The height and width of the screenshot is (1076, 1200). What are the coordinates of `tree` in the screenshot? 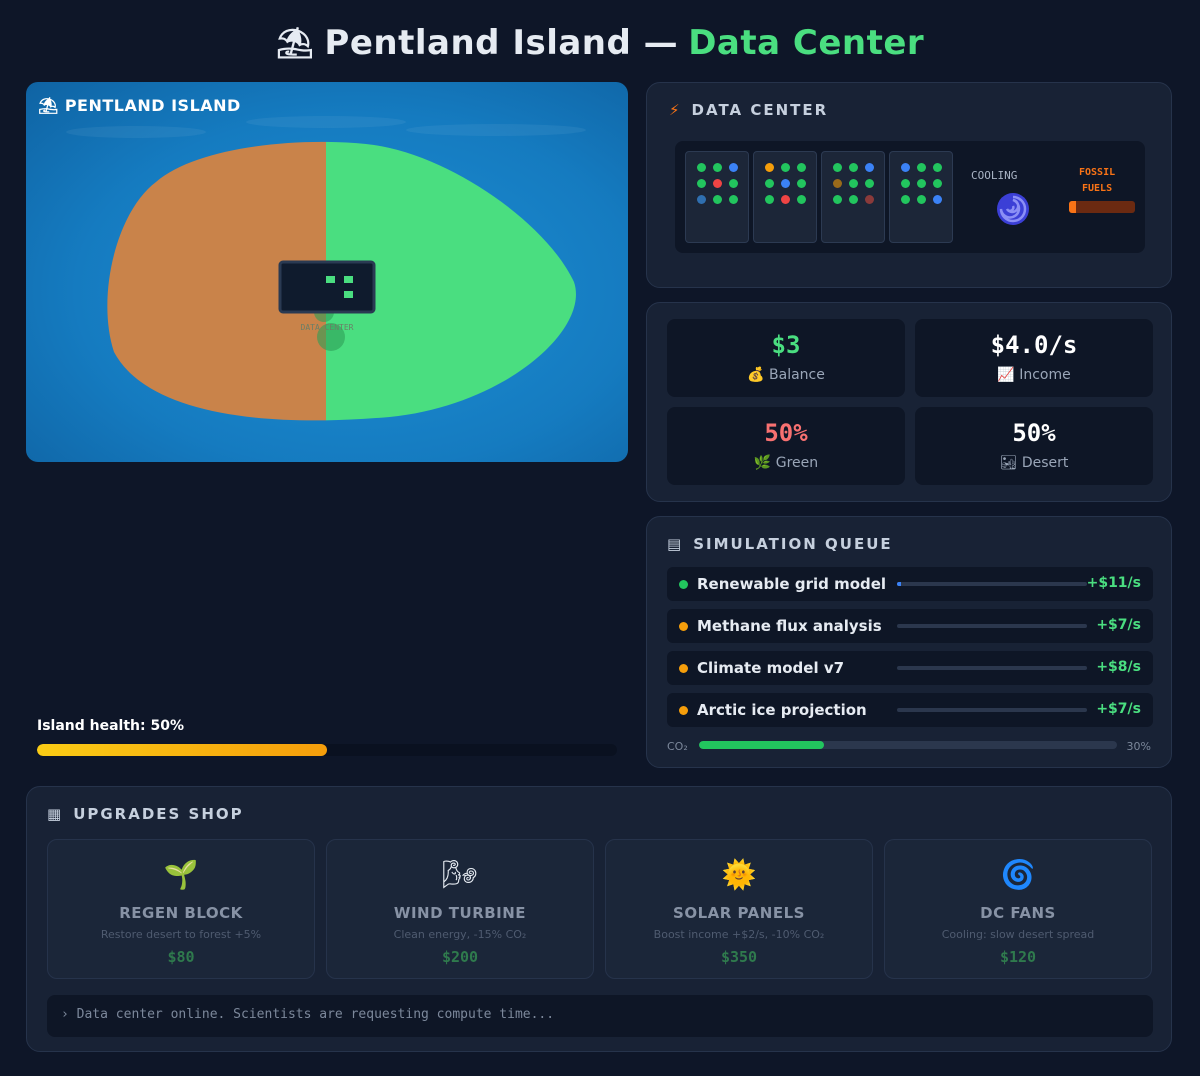 It's located at (331, 337).